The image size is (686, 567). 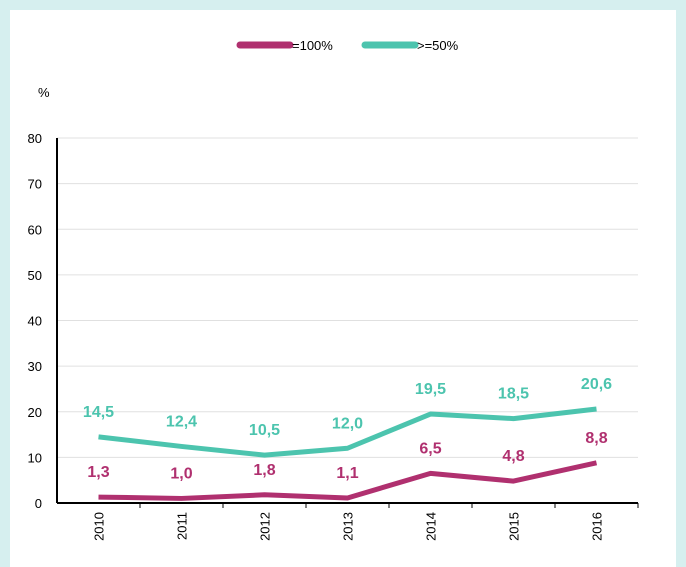 What do you see at coordinates (264, 470) in the screenshot?
I see `data-label: 1,8` at bounding box center [264, 470].